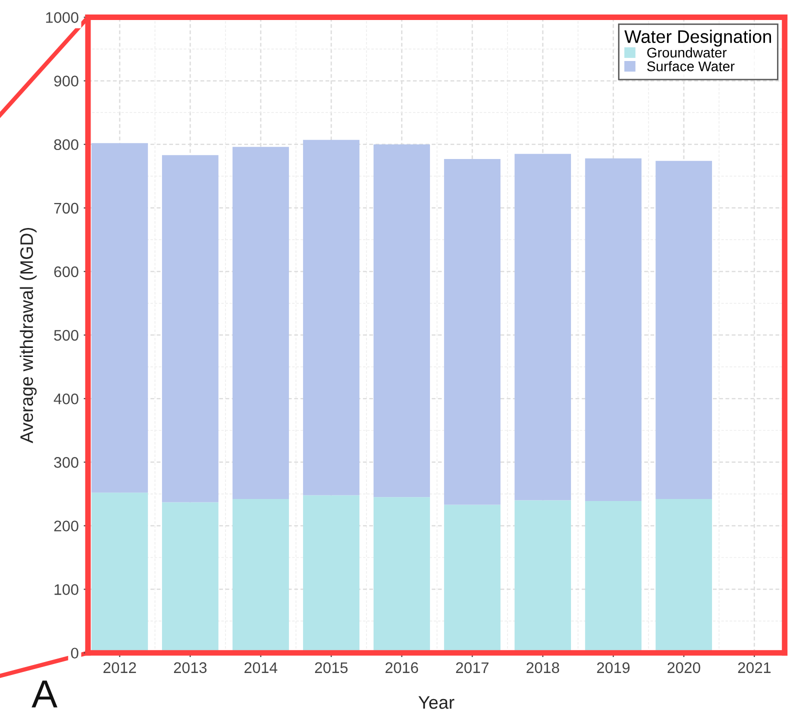 The image size is (789, 719). What do you see at coordinates (436, 702) in the screenshot?
I see `x-axis-title: Year` at bounding box center [436, 702].